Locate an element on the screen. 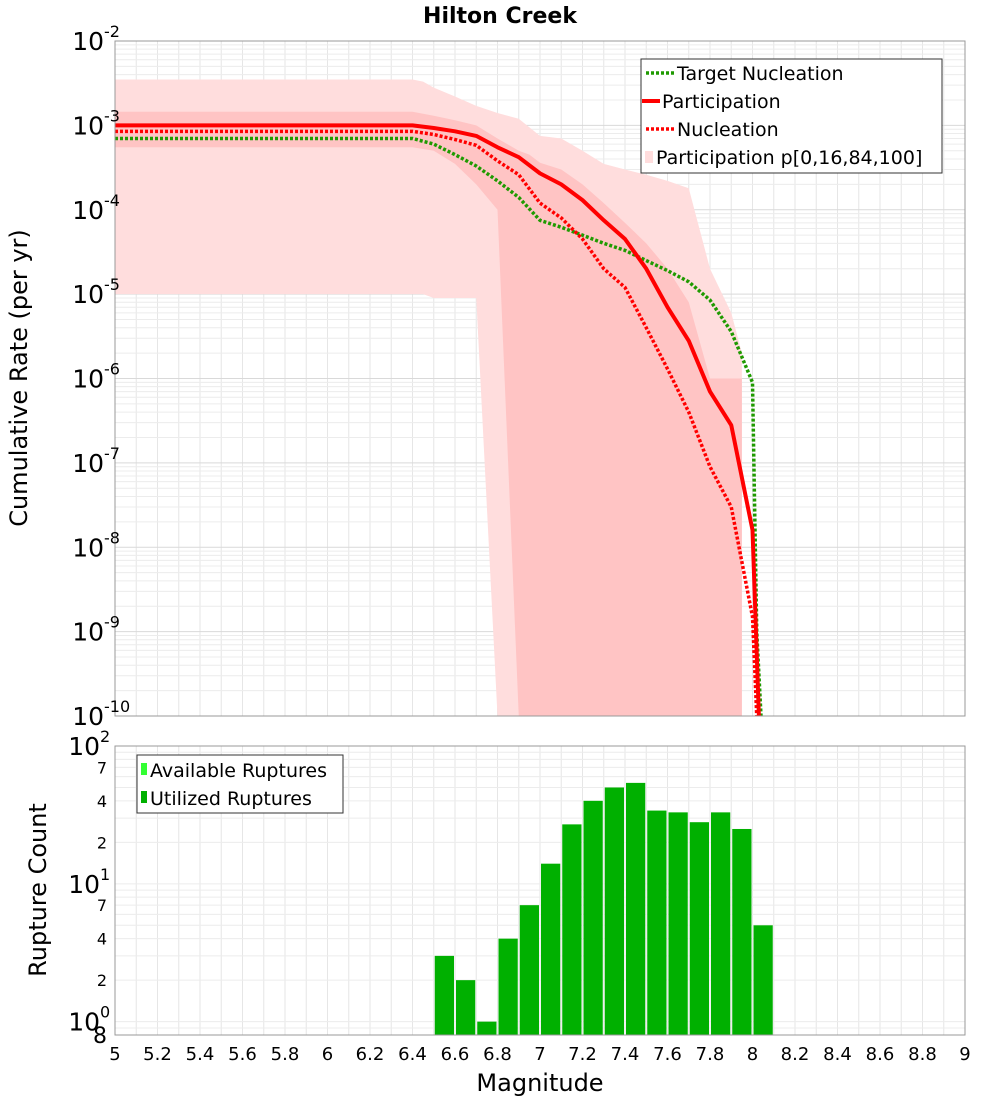  bottom-legend-box is located at coordinates (240, 784).